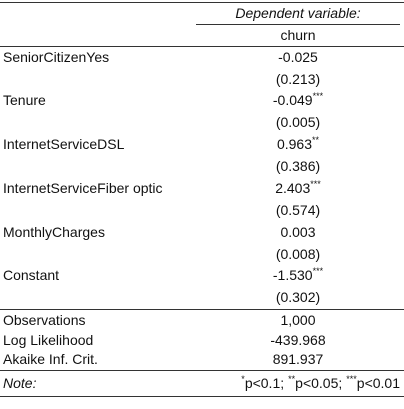 The width and height of the screenshot is (404, 409). I want to click on row-label: InternetServiceDSL, so click(64, 144).